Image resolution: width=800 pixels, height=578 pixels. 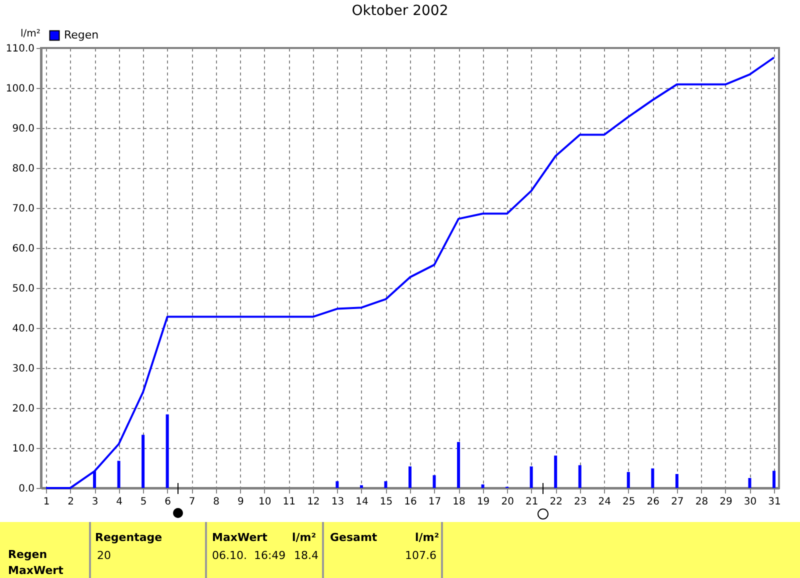 I want to click on y-tick-label: 20.0, so click(x=23, y=409).